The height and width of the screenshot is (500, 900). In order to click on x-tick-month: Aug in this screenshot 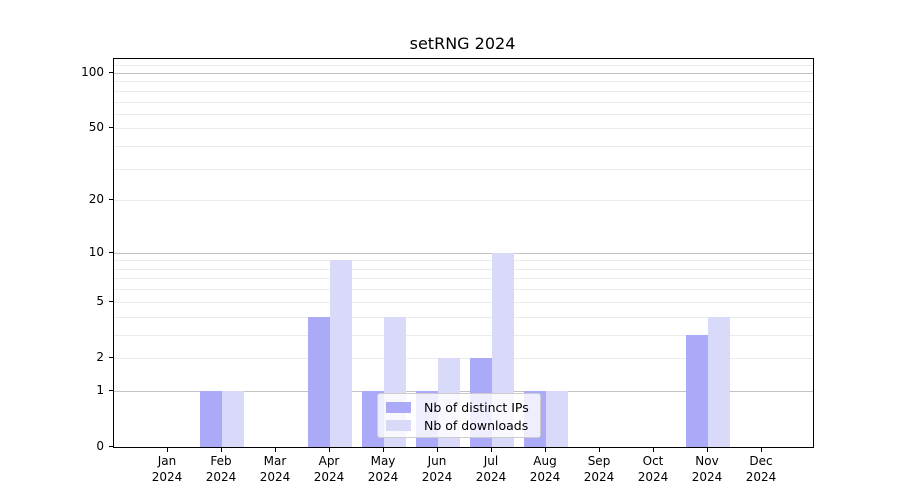, I will do `click(545, 461)`.